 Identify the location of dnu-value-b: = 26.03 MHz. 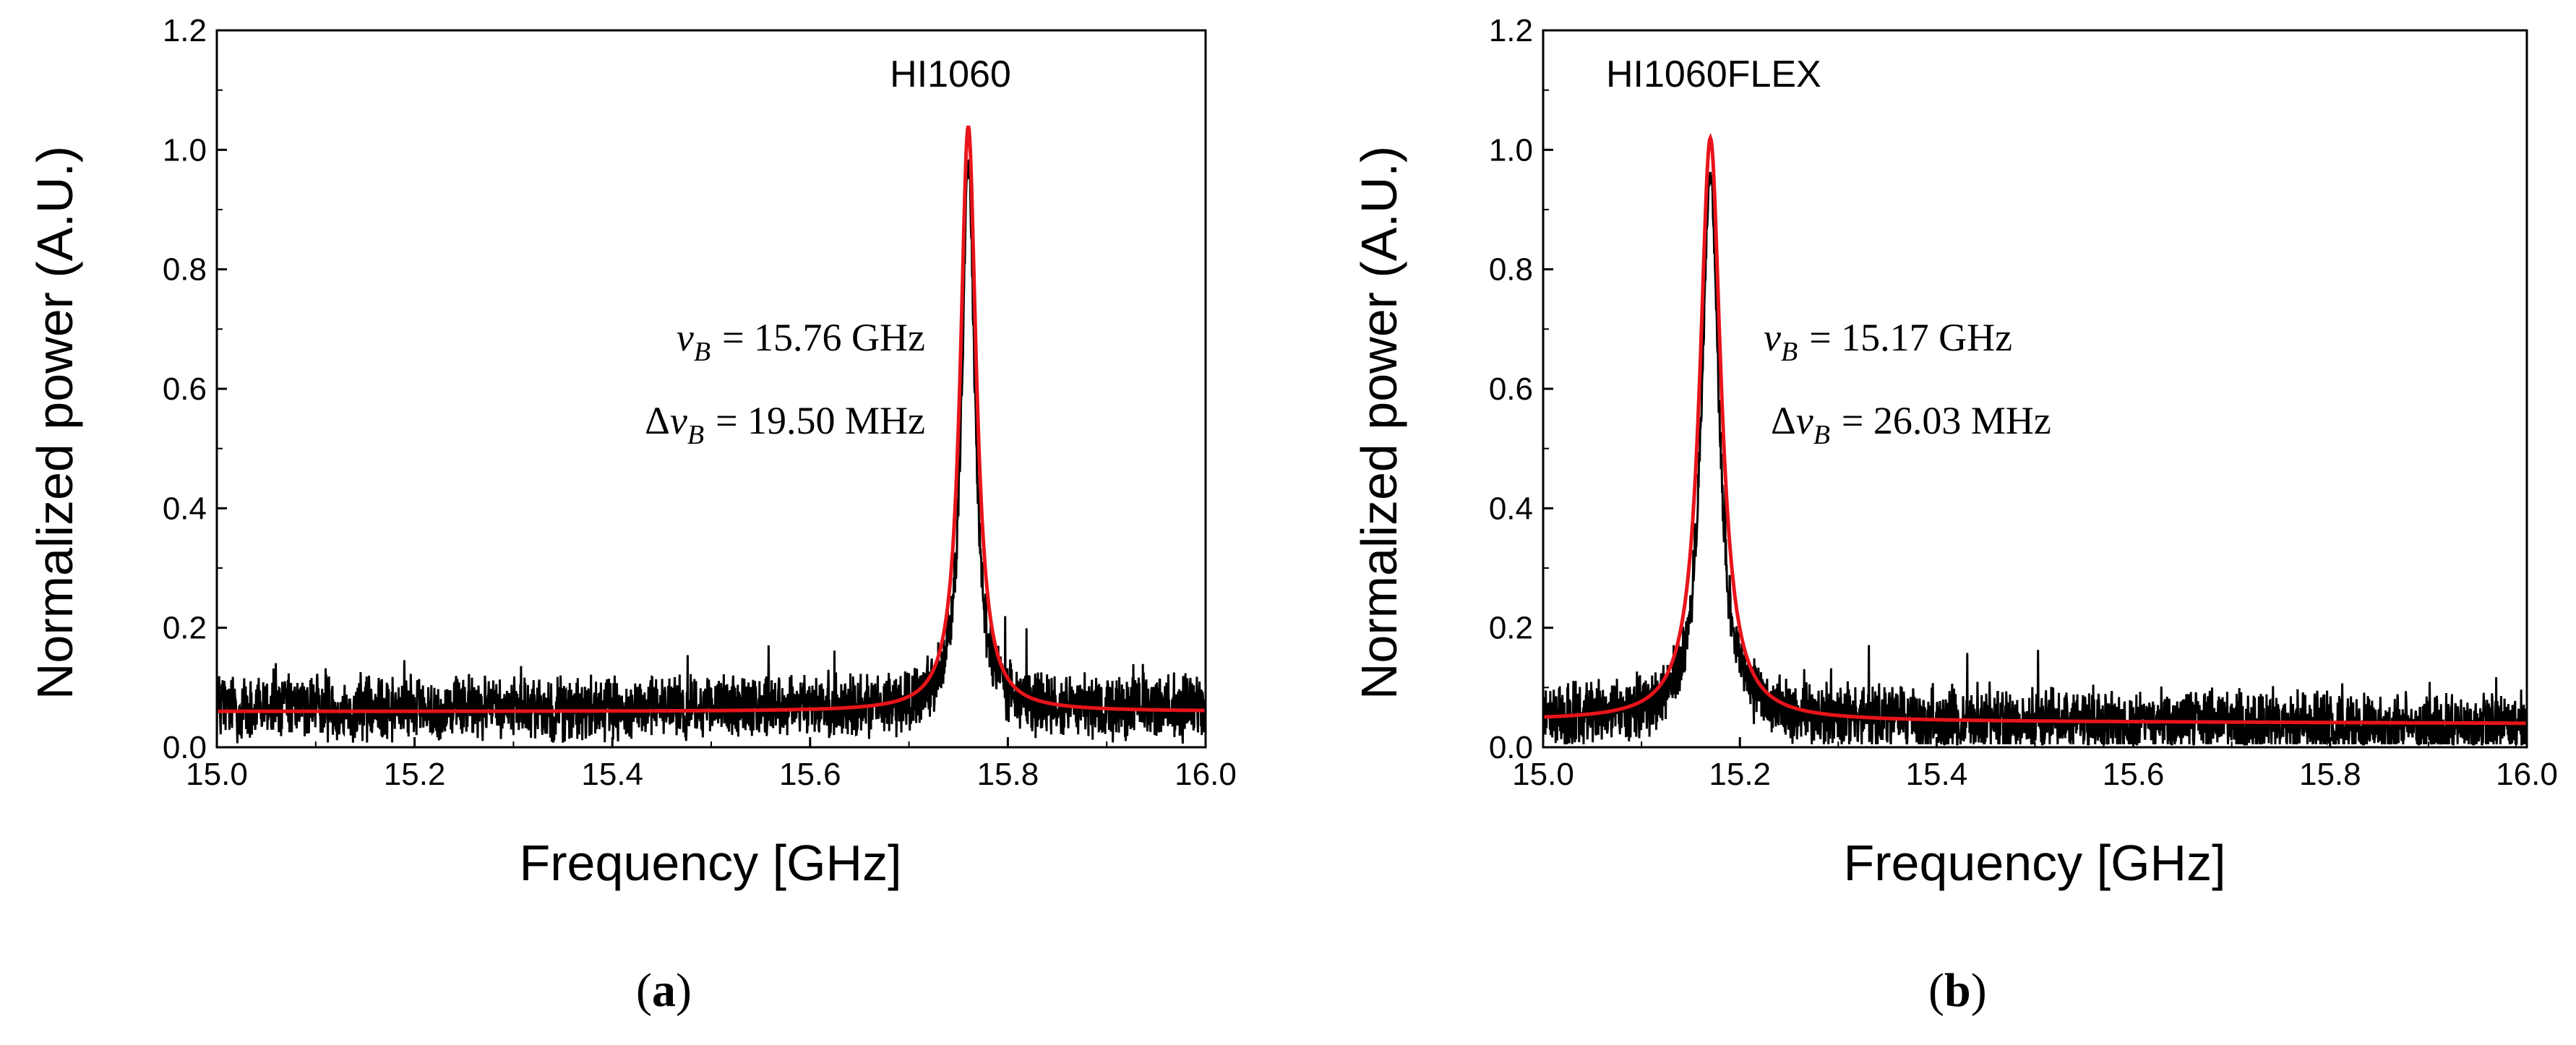
(1947, 420).